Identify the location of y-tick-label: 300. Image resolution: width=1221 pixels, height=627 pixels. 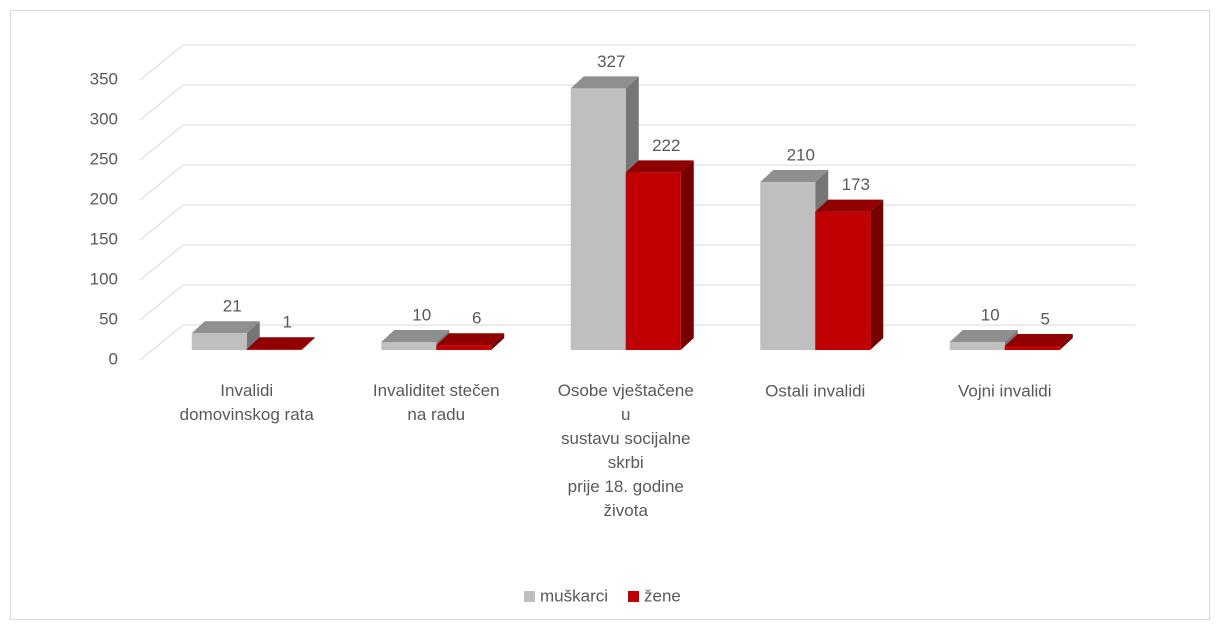
(104, 118).